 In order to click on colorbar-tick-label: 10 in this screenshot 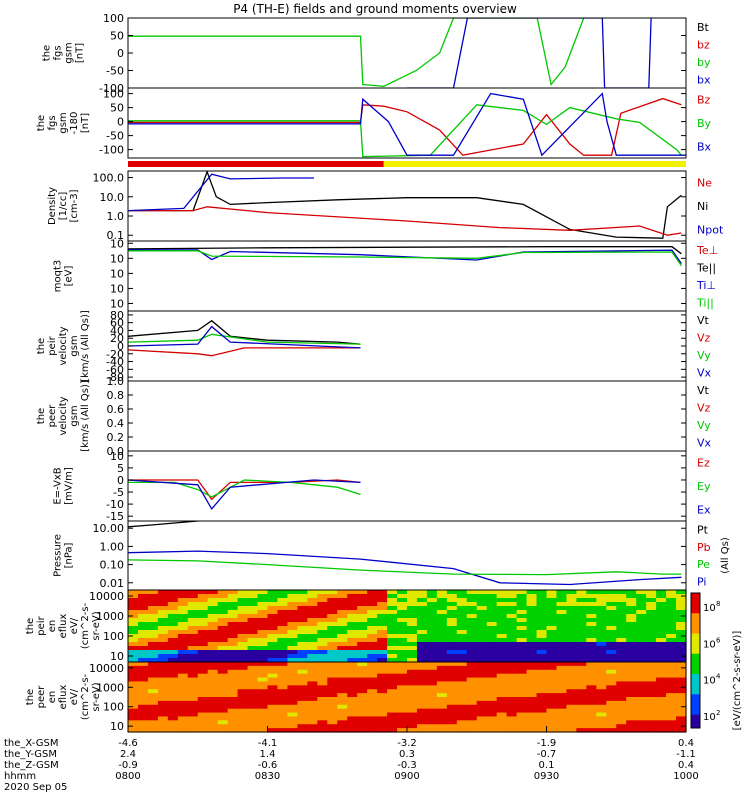, I will do `click(709, 717)`.